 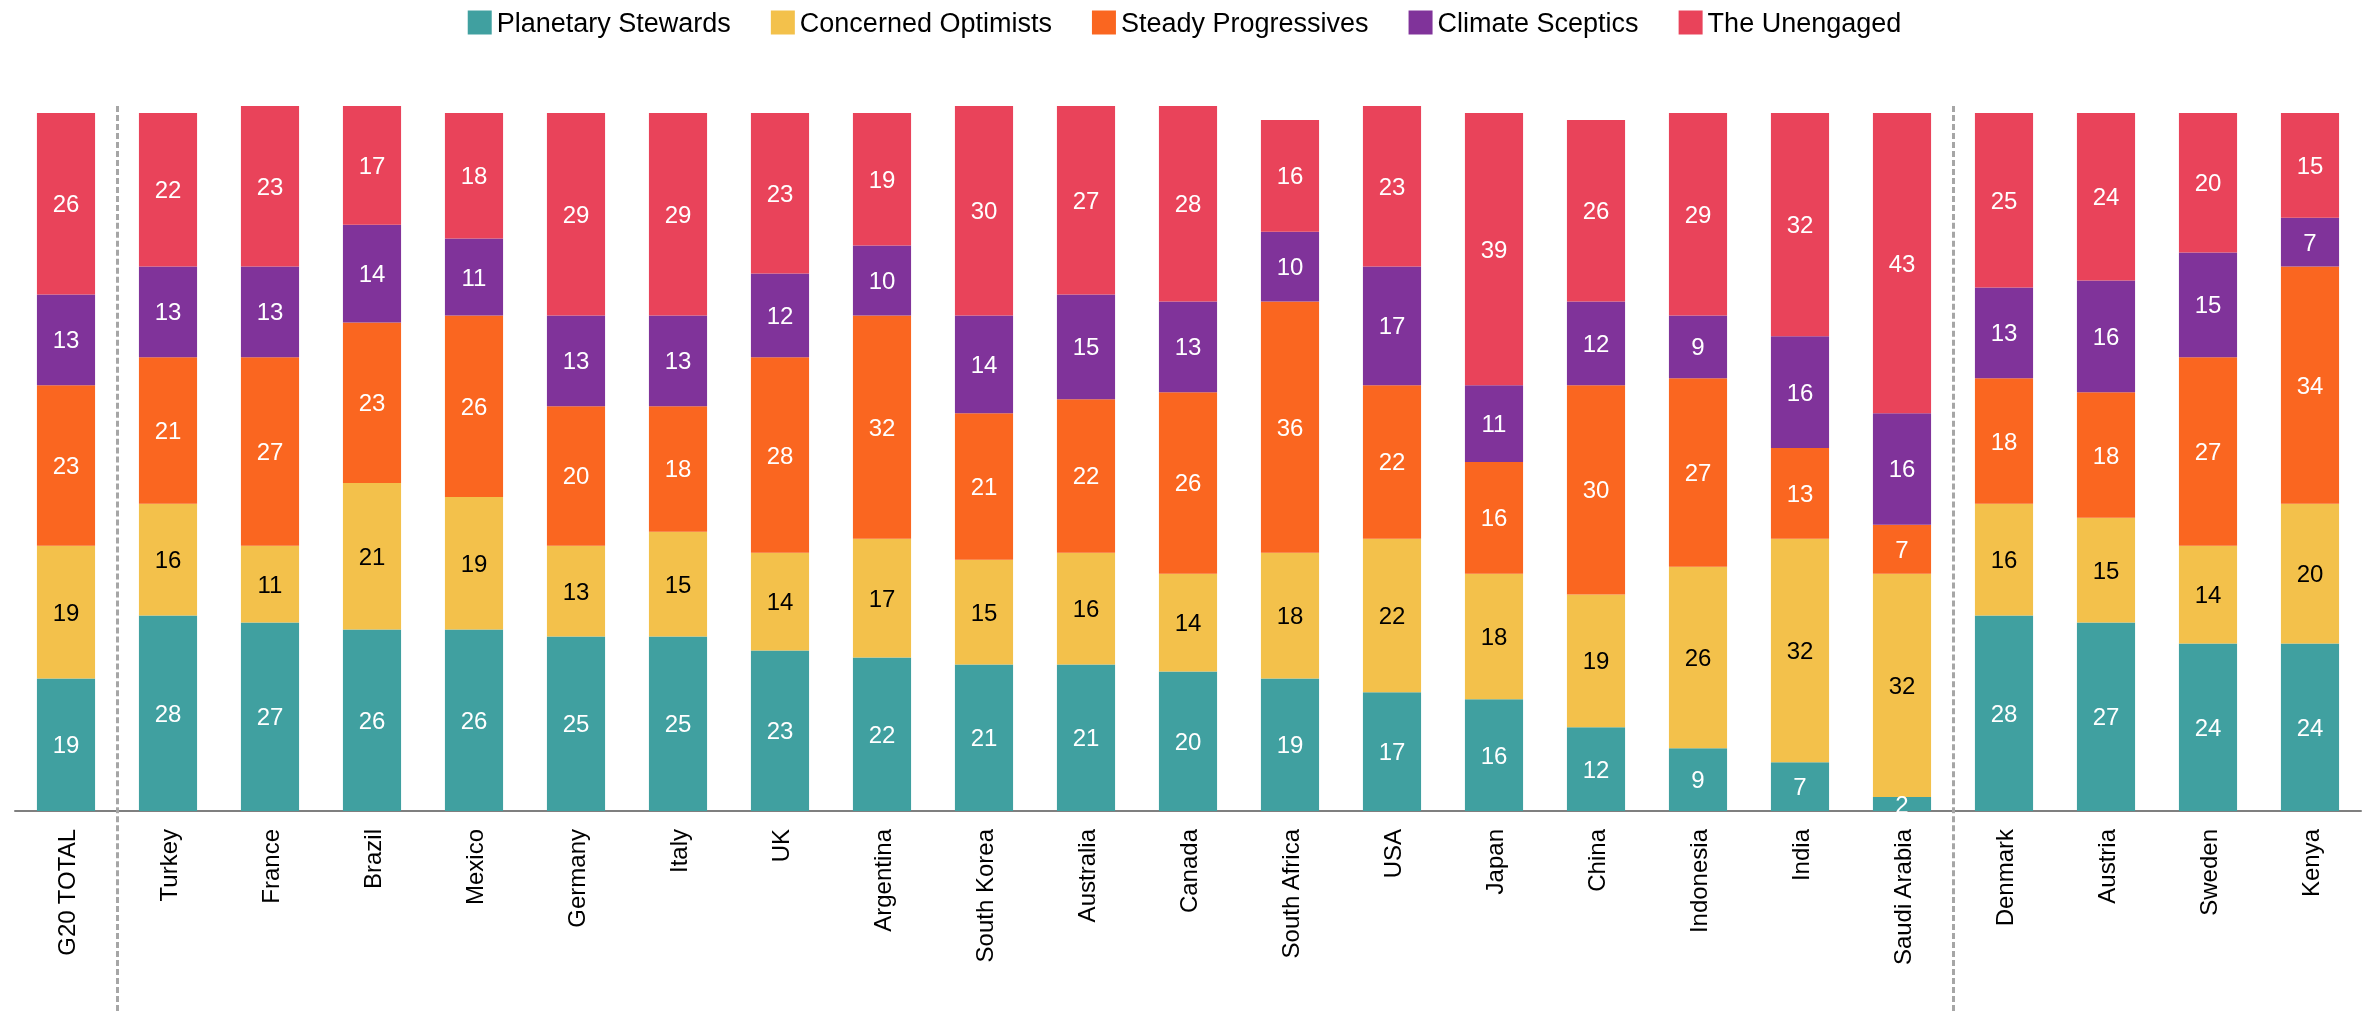 I want to click on data-label: 43, so click(x=1902, y=263).